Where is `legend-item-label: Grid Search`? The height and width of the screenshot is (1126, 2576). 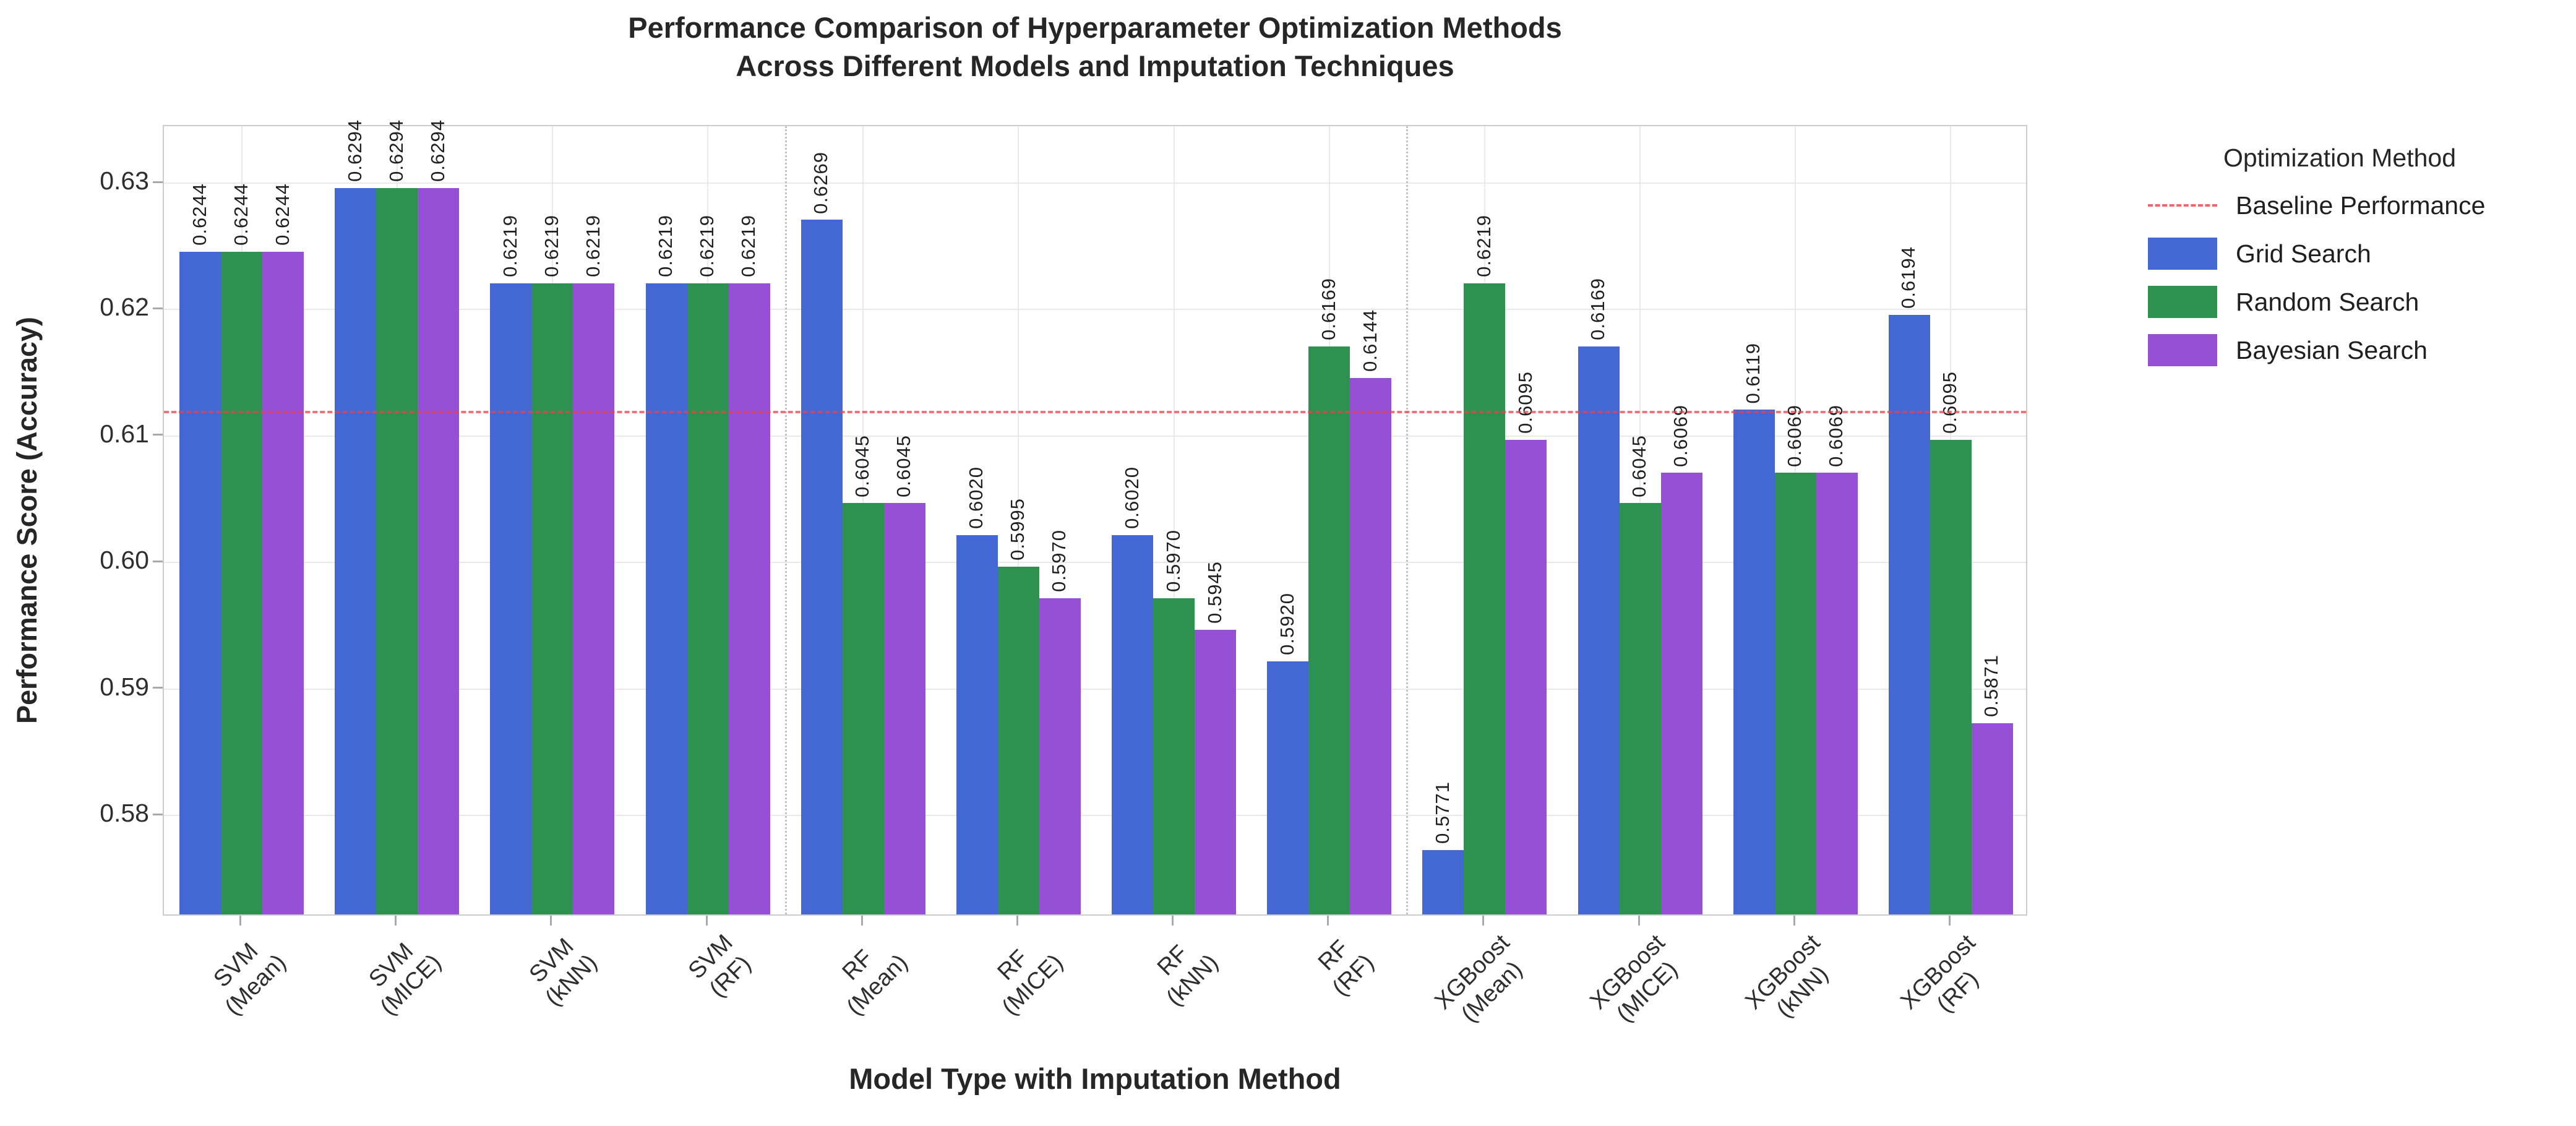
legend-item-label: Grid Search is located at coordinates (2303, 253).